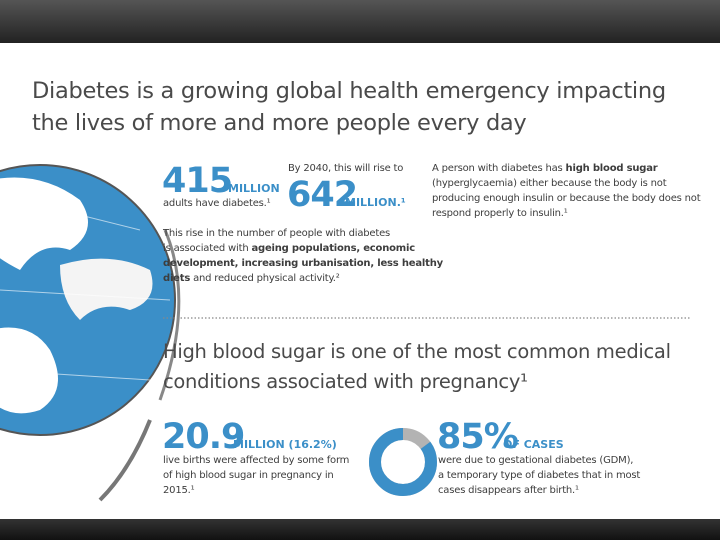  I want to click on stat-unit: MILLION (16.2%), so click(285, 444).